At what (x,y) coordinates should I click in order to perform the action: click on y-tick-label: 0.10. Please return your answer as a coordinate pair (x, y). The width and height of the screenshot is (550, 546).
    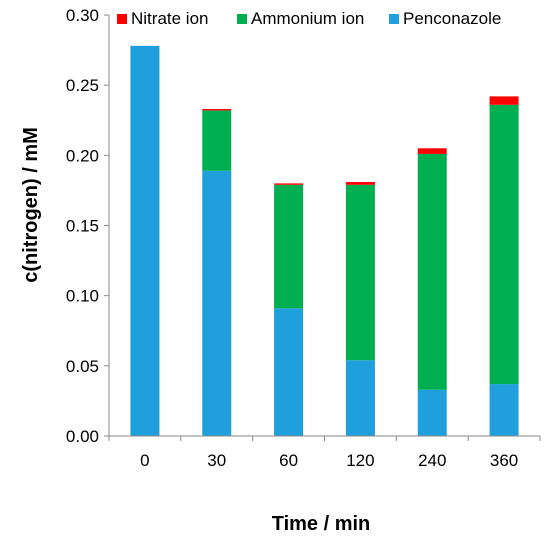
    Looking at the image, I should click on (82, 296).